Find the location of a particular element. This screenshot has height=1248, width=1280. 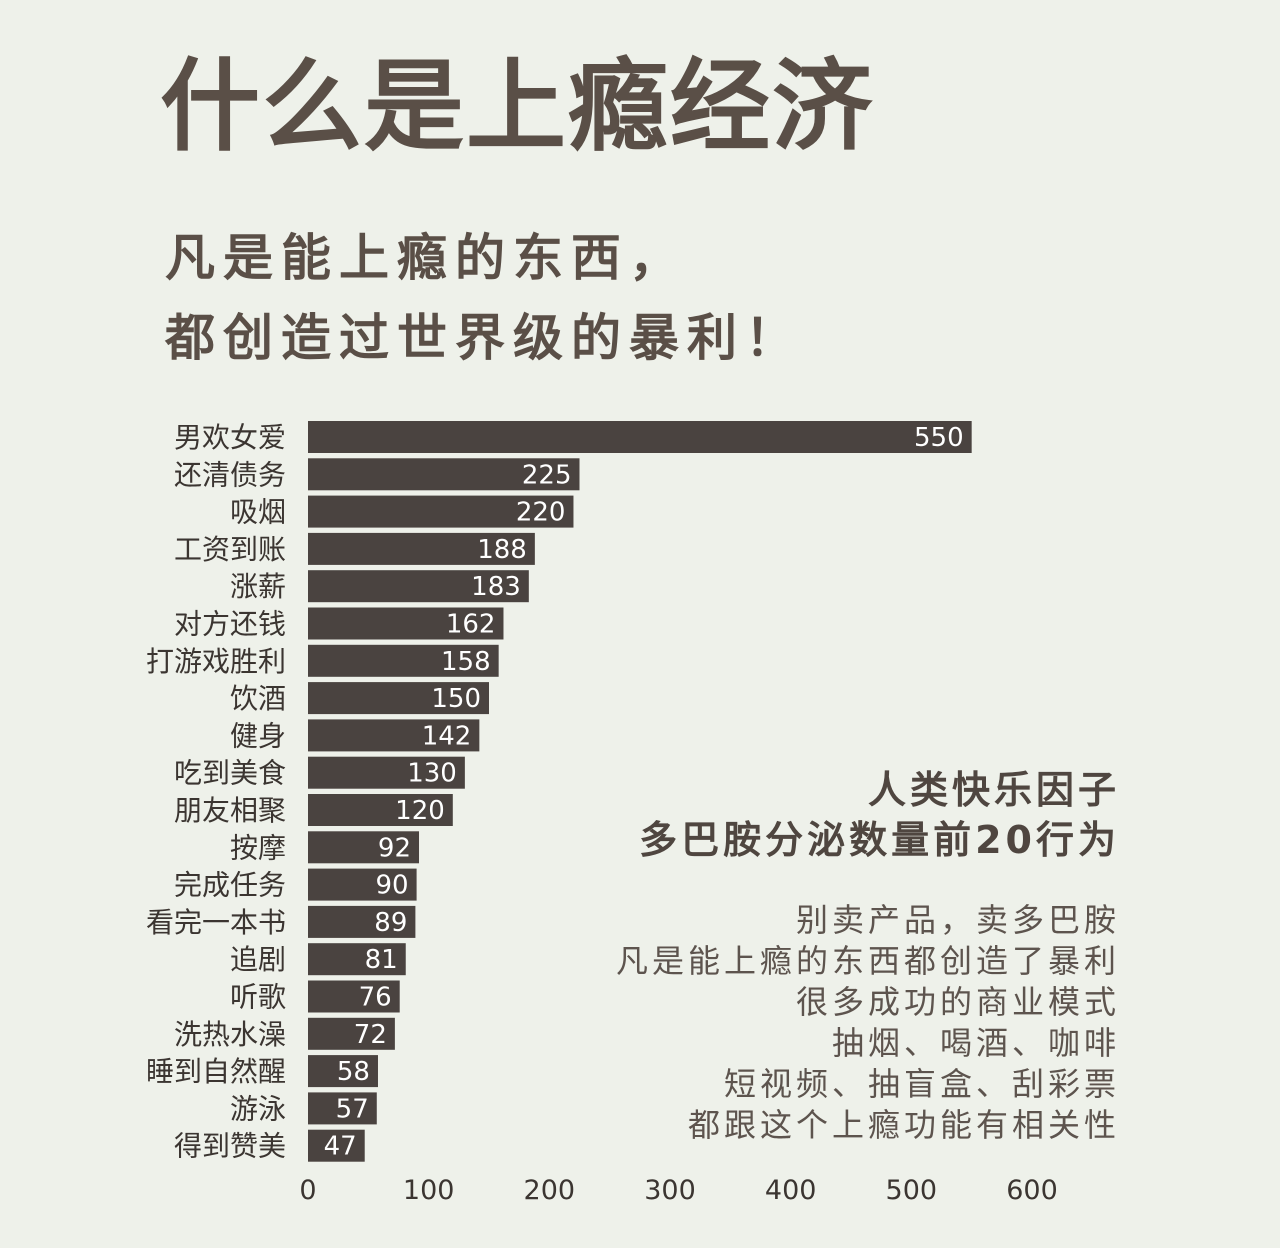

category-label: 睡到自然醒 is located at coordinates (216, 1071).